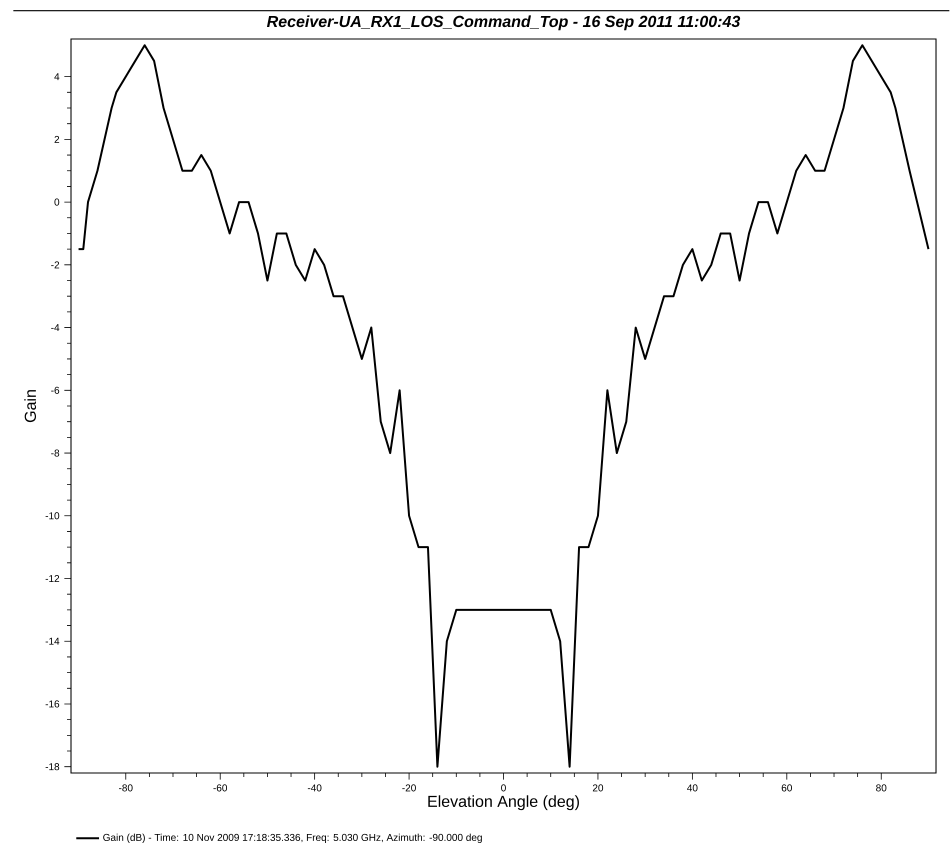  I want to click on x-tick-label: -20, so click(409, 788).